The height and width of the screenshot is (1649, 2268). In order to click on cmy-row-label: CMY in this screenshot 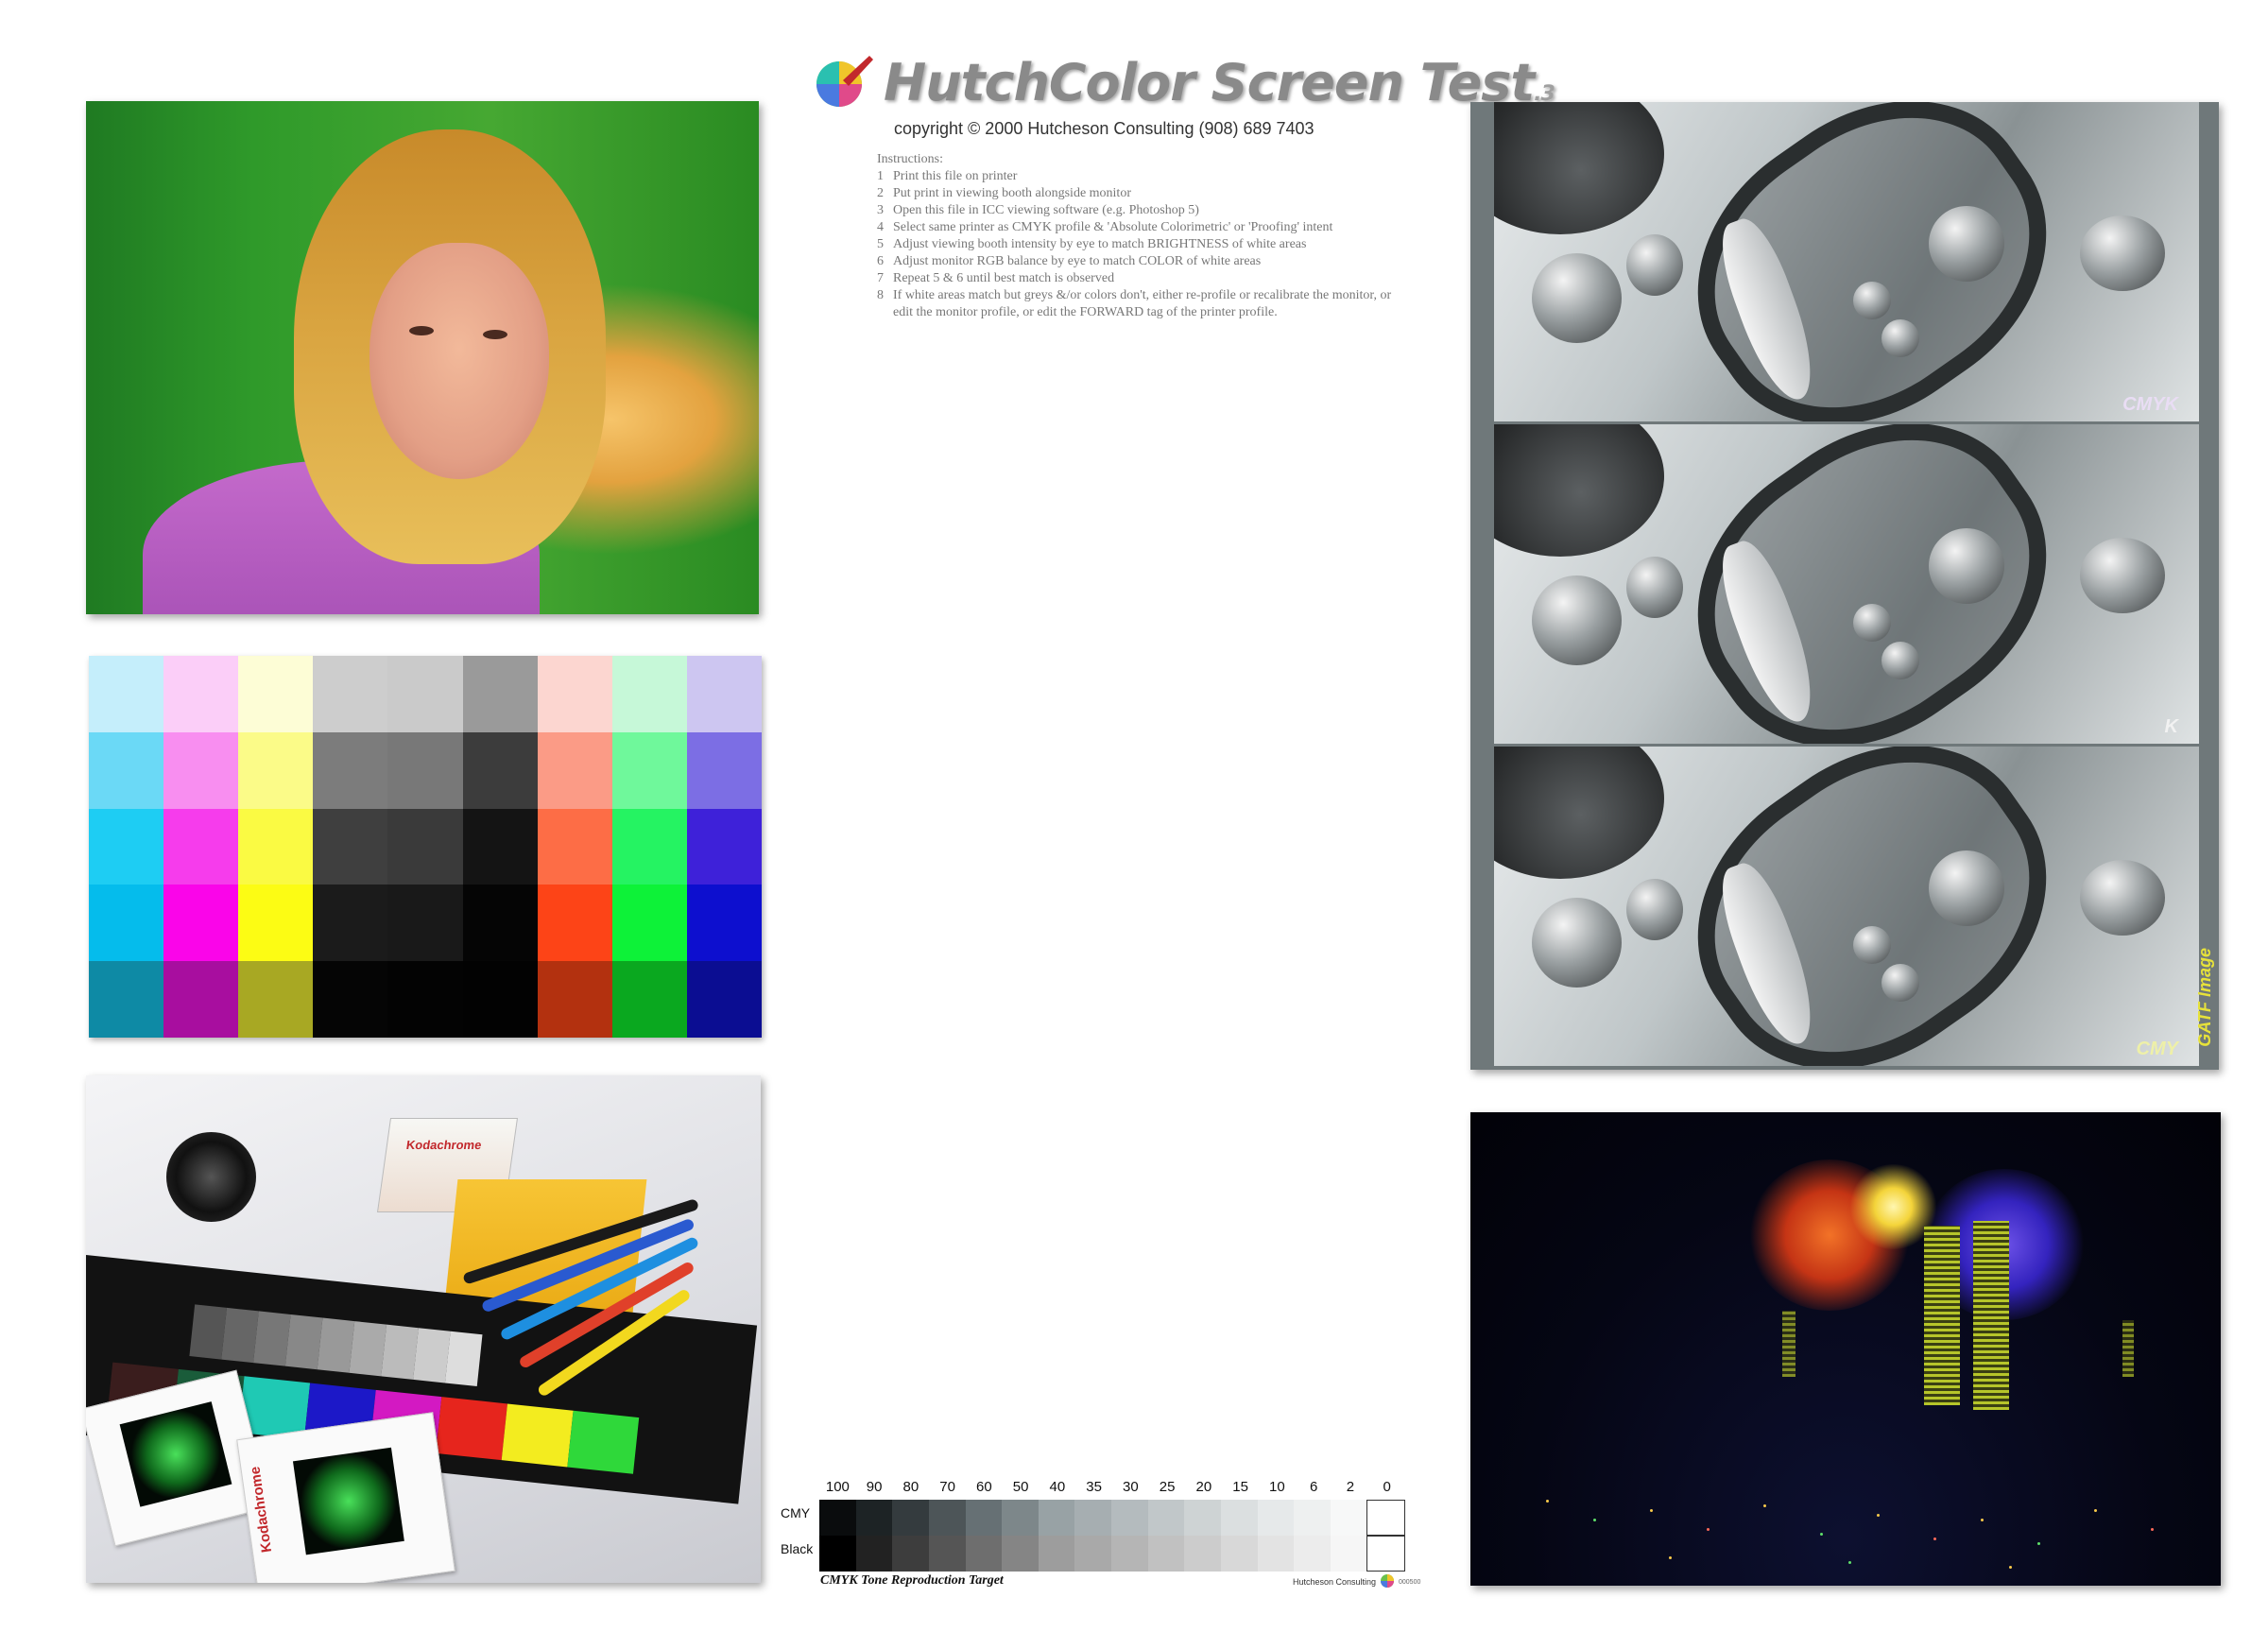, I will do `click(796, 1513)`.